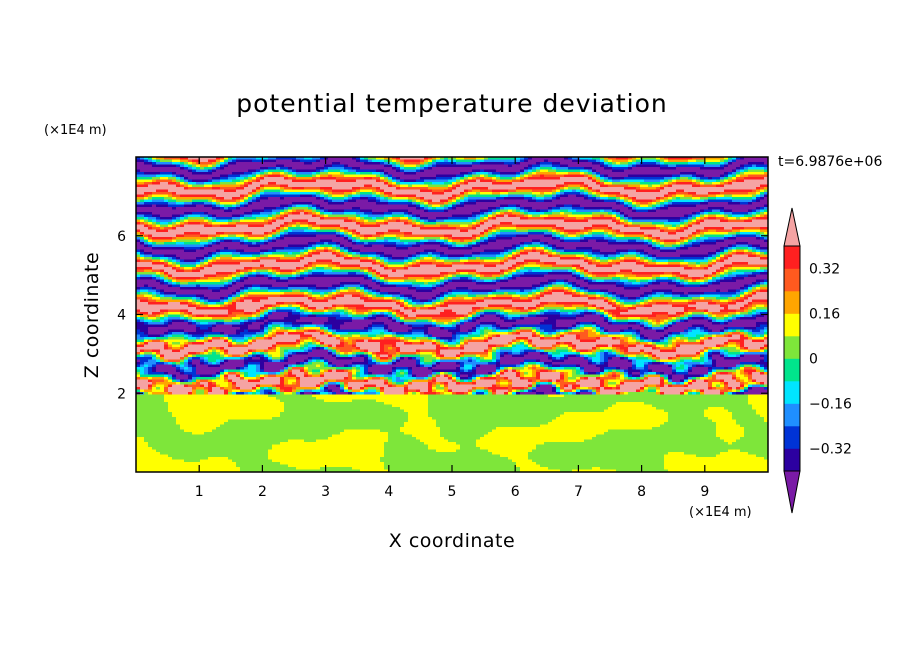  What do you see at coordinates (830, 162) in the screenshot?
I see `time-label: t=6.9876e+06` at bounding box center [830, 162].